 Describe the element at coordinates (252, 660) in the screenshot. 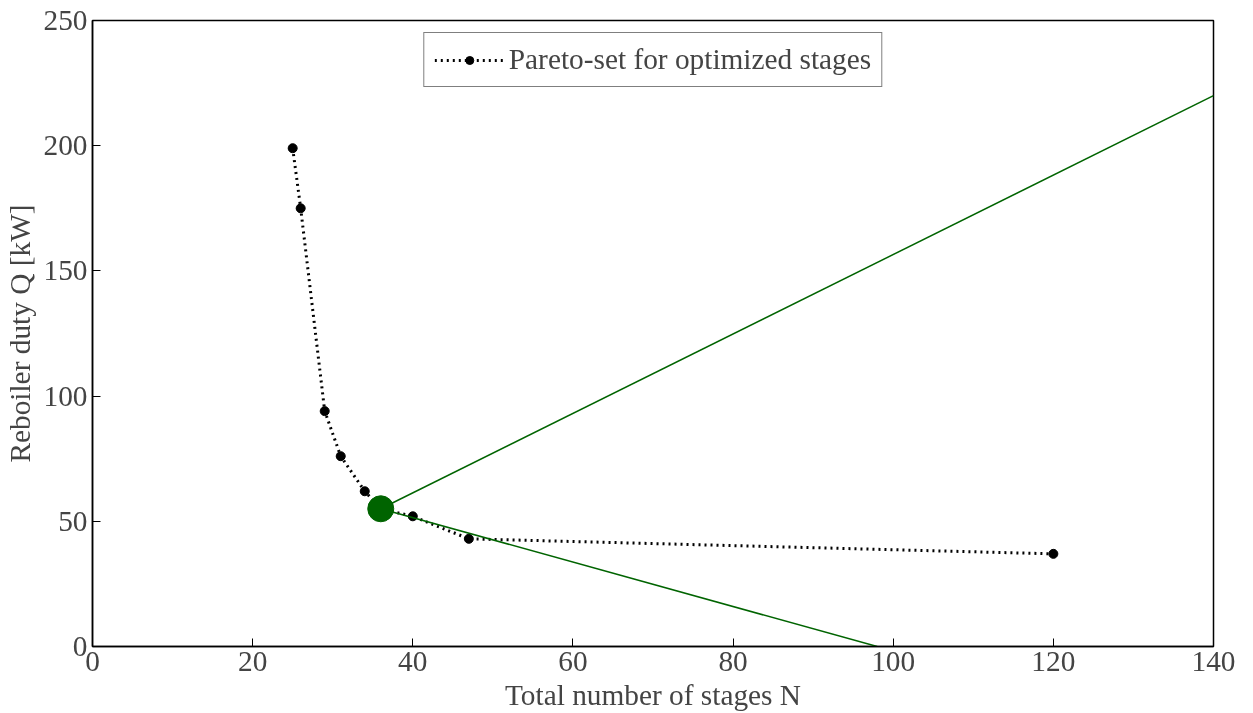

I see `x-tick-label: 20` at that location.